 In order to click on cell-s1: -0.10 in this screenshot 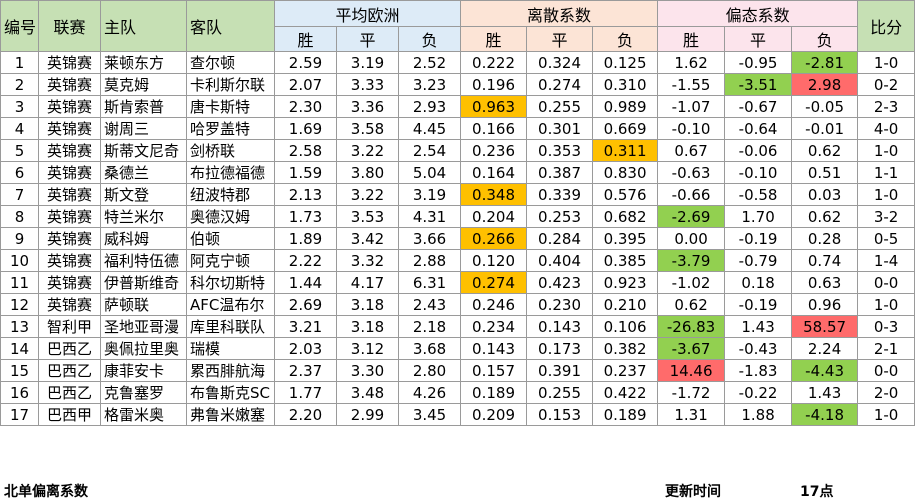, I will do `click(691, 128)`.